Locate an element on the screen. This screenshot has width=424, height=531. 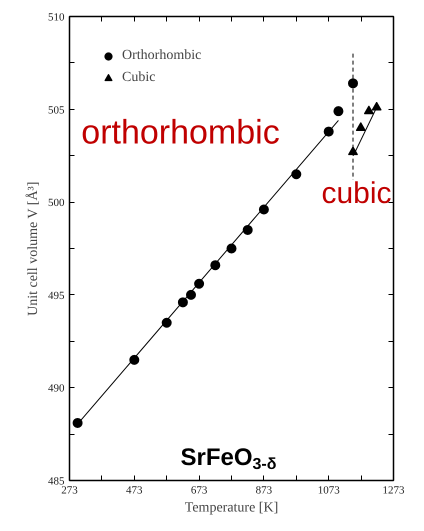
y-tick-label: 505 is located at coordinates (56, 110).